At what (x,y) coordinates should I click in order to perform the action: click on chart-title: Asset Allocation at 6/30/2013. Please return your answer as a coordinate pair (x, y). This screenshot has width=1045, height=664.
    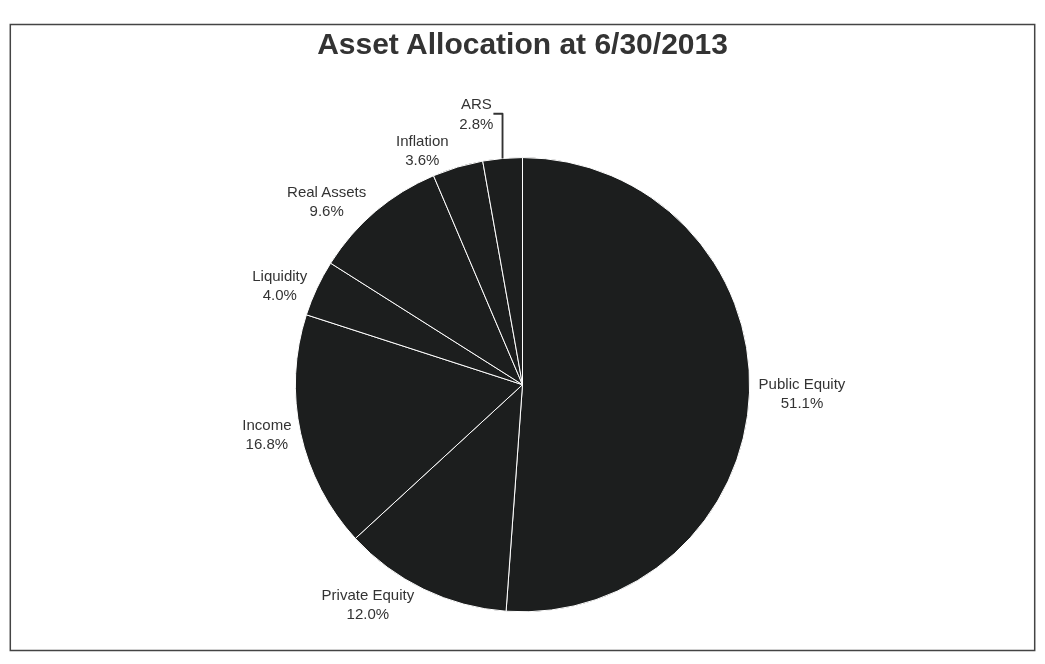
    Looking at the image, I should click on (522, 44).